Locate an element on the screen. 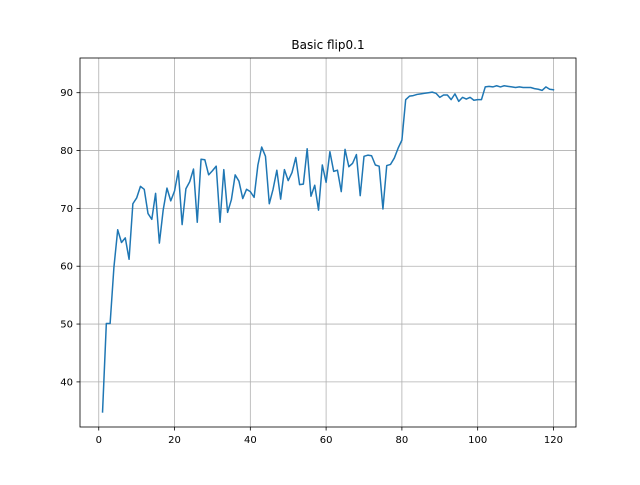 This screenshot has height=485, width=640. x-tick-label: 100 is located at coordinates (477, 440).